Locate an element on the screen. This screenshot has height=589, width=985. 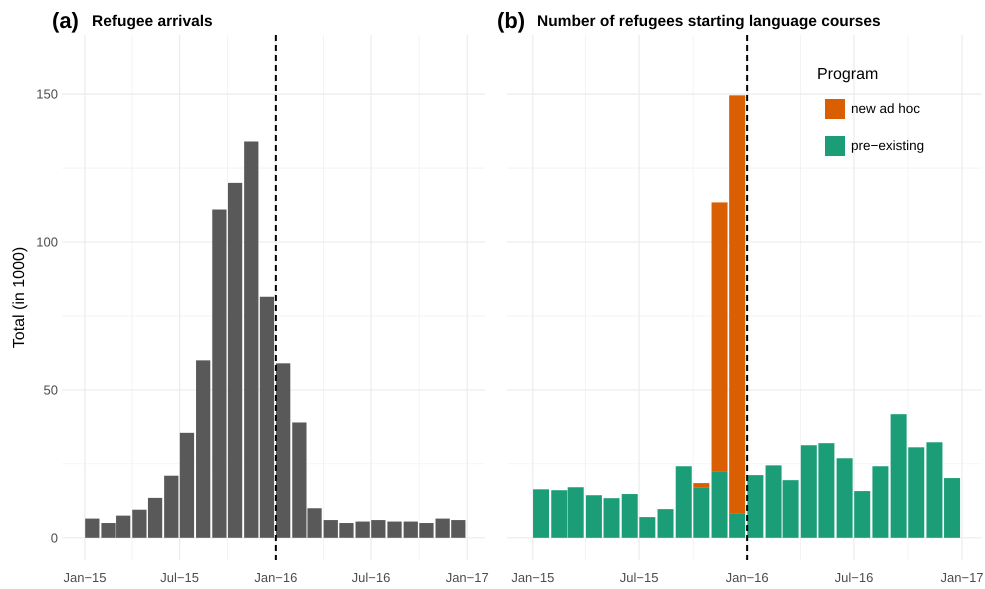
y-axis-title: Total (in 1000) is located at coordinates (19, 297).